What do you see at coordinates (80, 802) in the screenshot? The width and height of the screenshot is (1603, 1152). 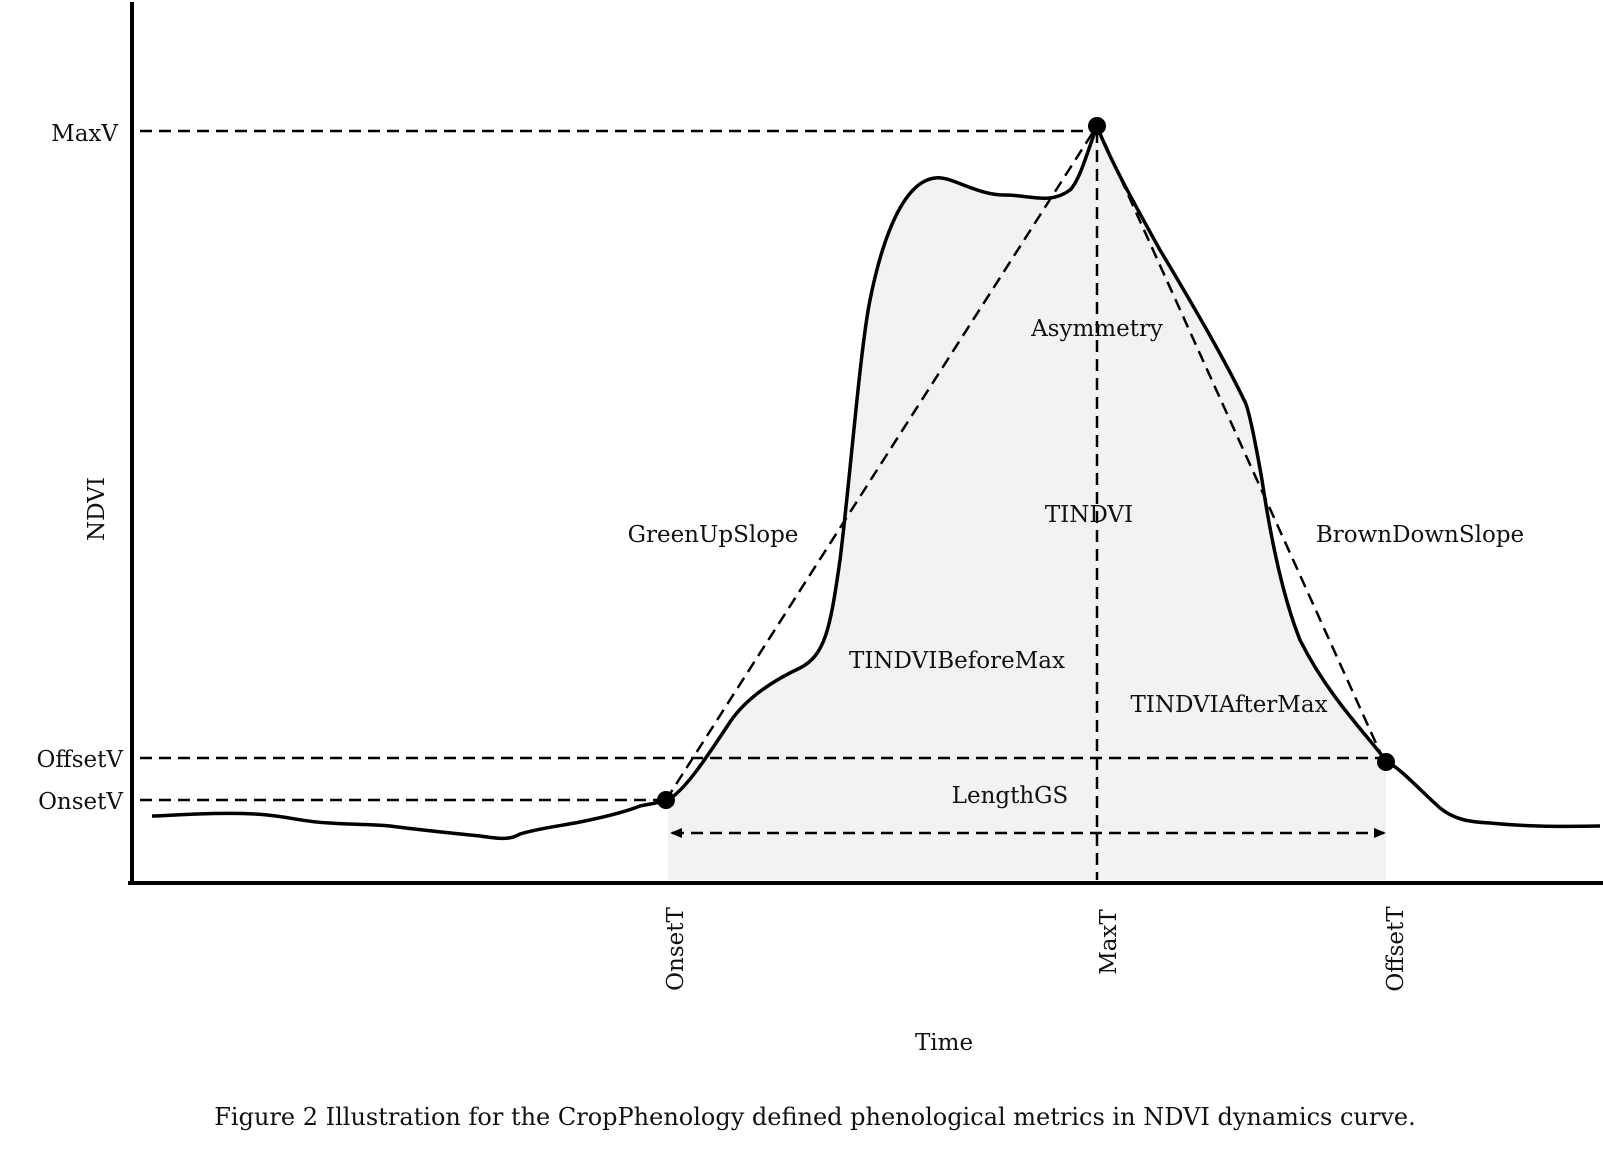 I see `onsetv-label: OnsetV` at bounding box center [80, 802].